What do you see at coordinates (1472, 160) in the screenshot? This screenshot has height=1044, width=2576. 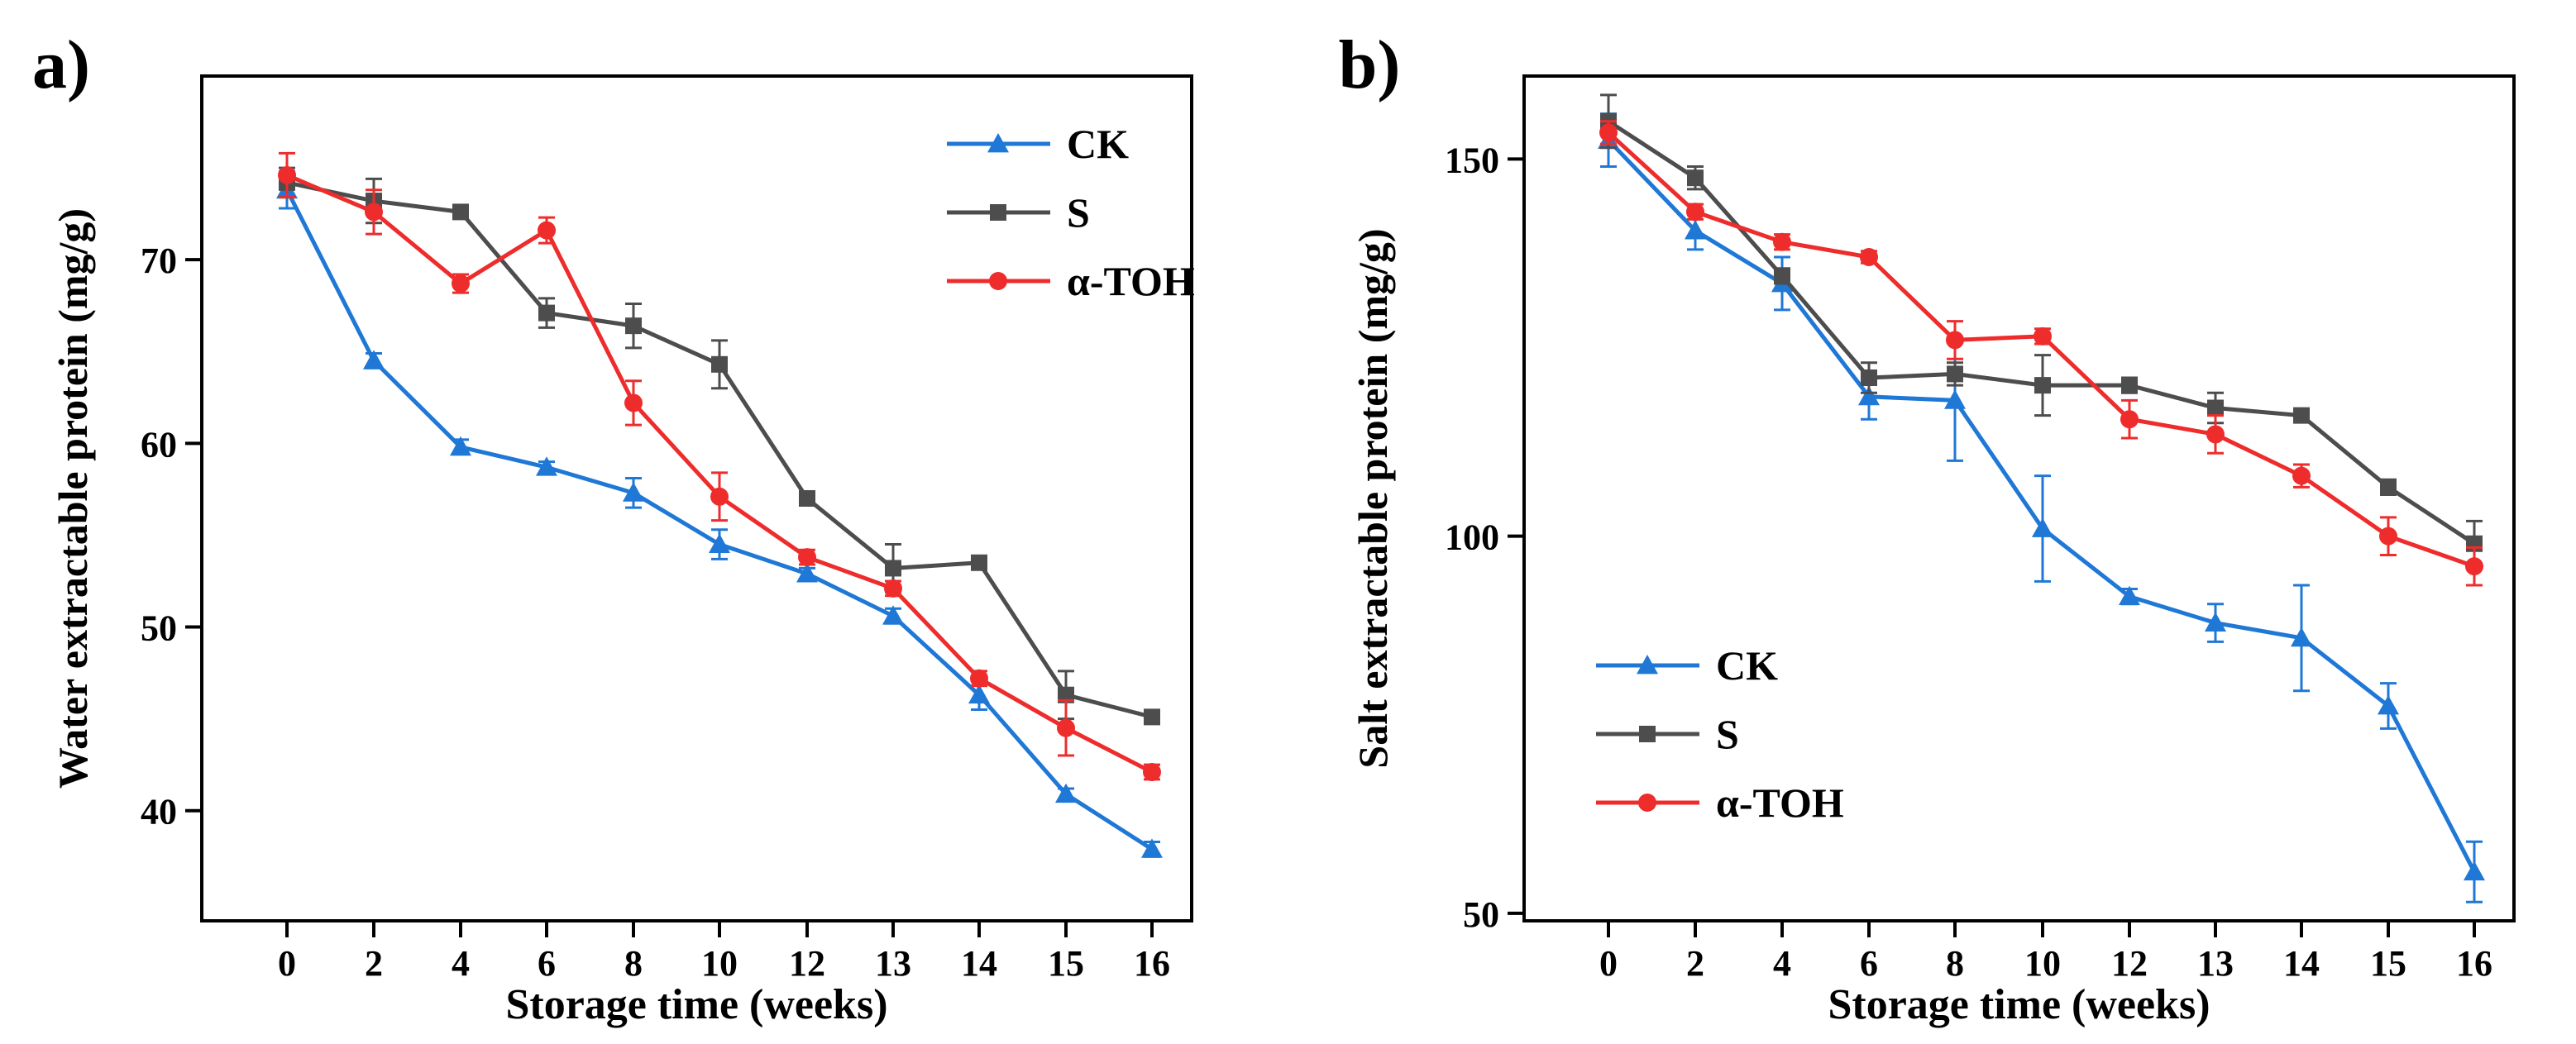 I see `y-tick-label: 150` at bounding box center [1472, 160].